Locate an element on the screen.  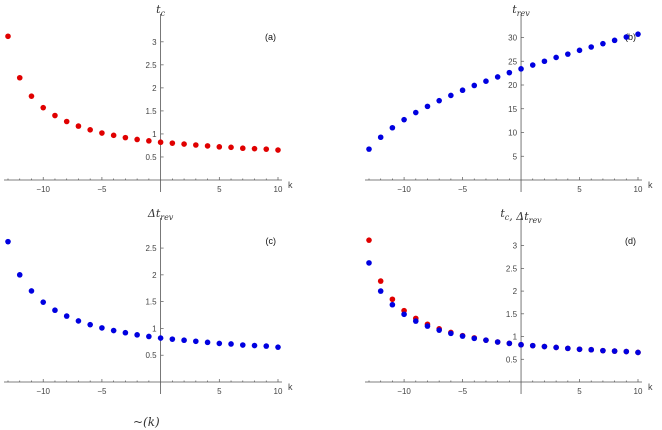
y-tick-label: 20 is located at coordinates (512, 85).